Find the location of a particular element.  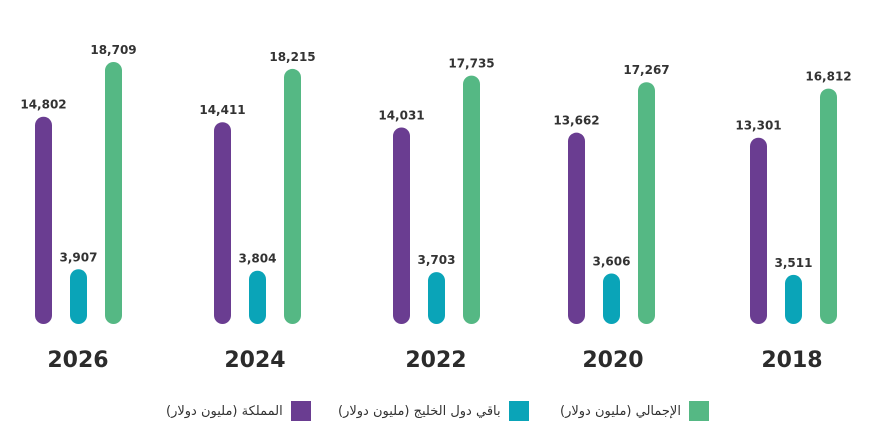

category-label-2020: 2020 is located at coordinates (612, 360).